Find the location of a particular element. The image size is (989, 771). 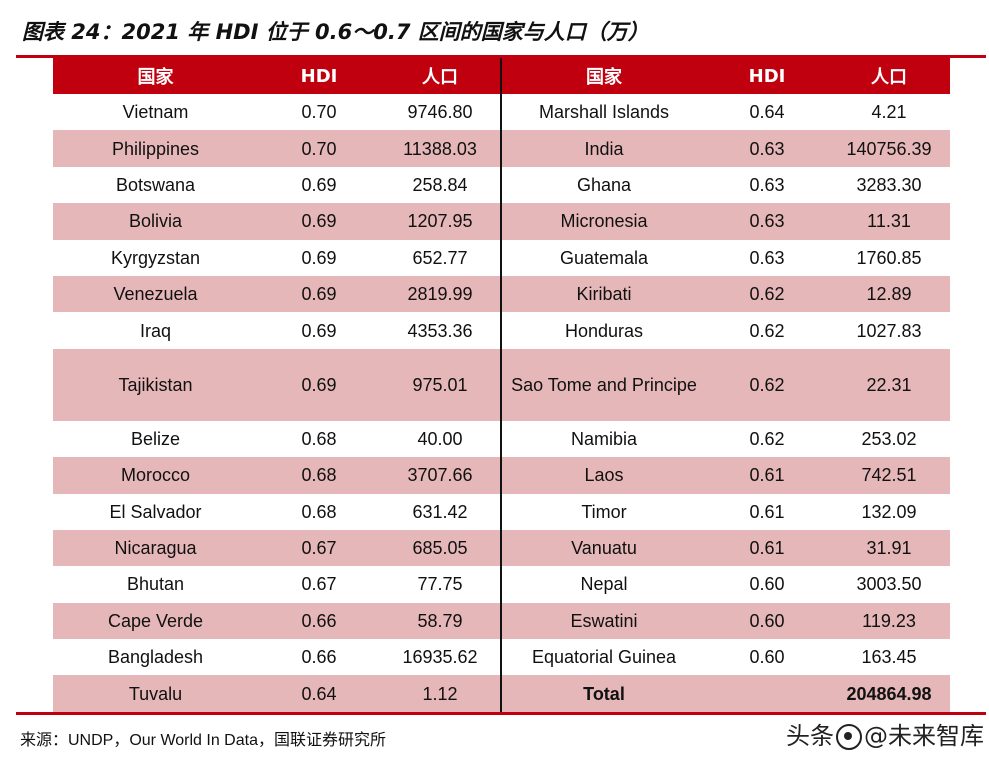

table-title: 图表 24：2021 年 HDI 位于 0.6～0.7 区间的国家与人口（万） is located at coordinates (335, 32).